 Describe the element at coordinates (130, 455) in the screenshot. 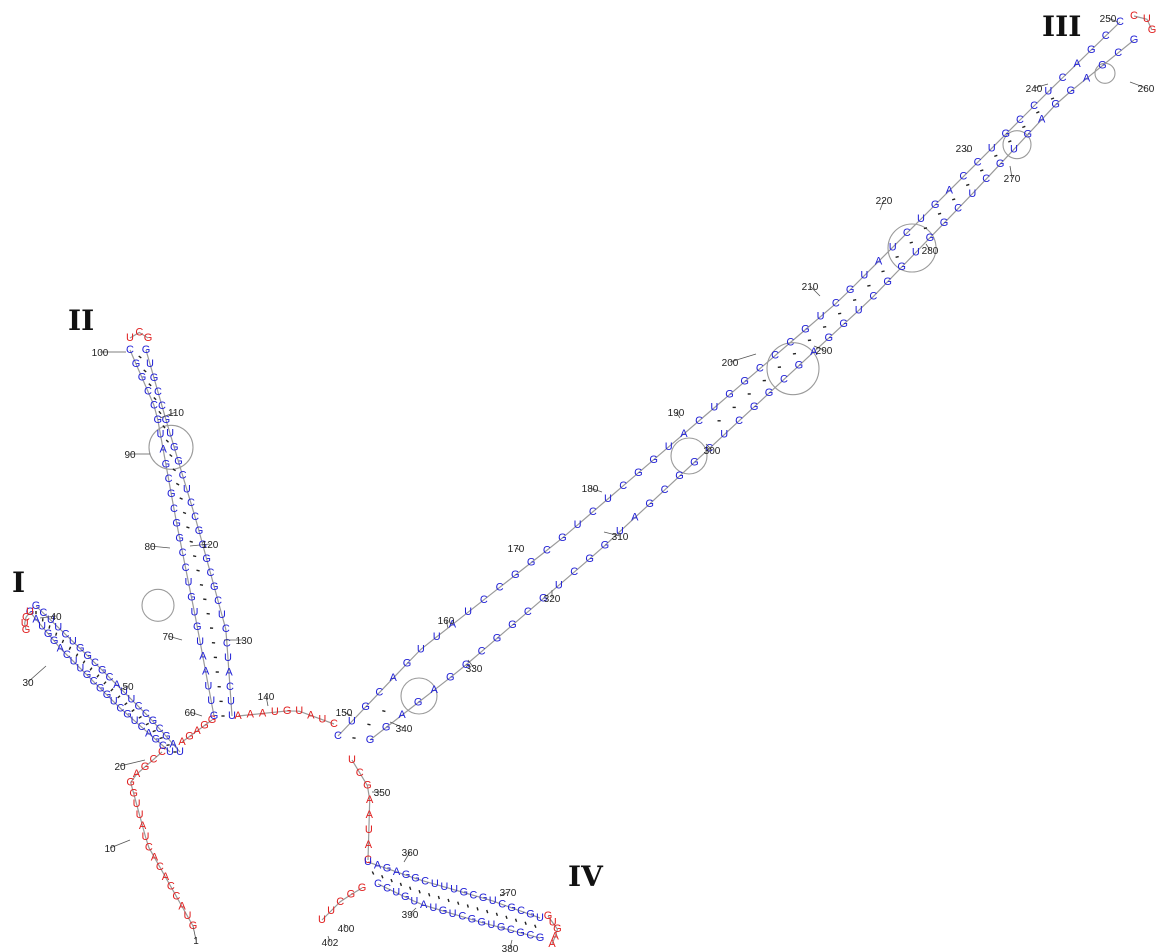

I see `position-label: 90` at that location.